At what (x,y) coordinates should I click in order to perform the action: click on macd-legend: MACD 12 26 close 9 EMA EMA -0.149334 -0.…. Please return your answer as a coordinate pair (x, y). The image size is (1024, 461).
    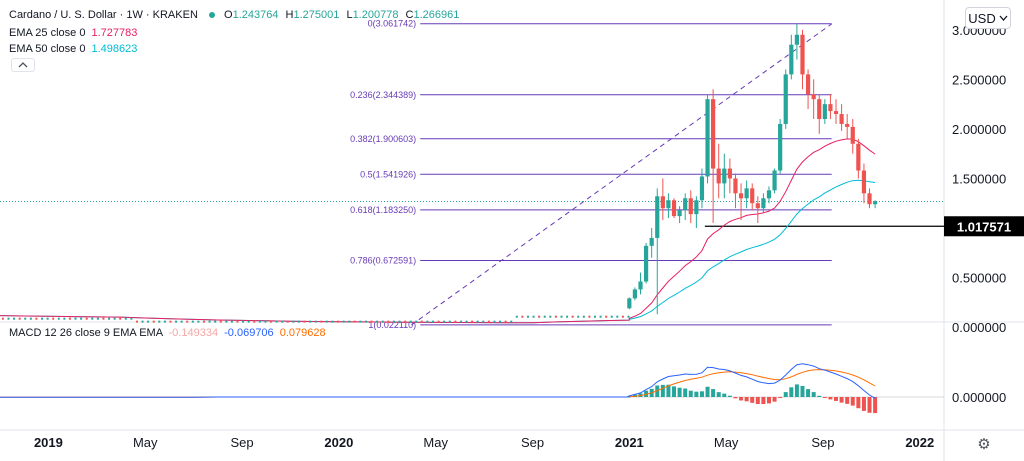
    Looking at the image, I should click on (167, 333).